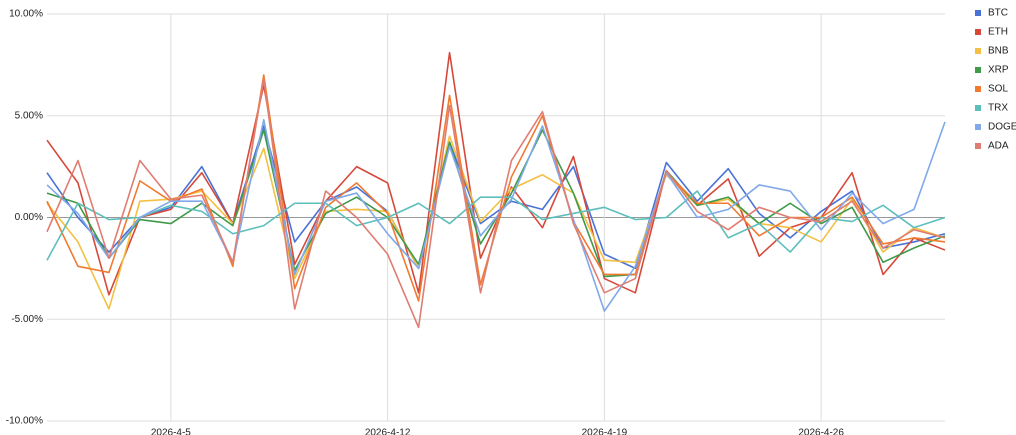 The height and width of the screenshot is (435, 1016). What do you see at coordinates (29, 115) in the screenshot?
I see `y-tick-label: 5.00%` at bounding box center [29, 115].